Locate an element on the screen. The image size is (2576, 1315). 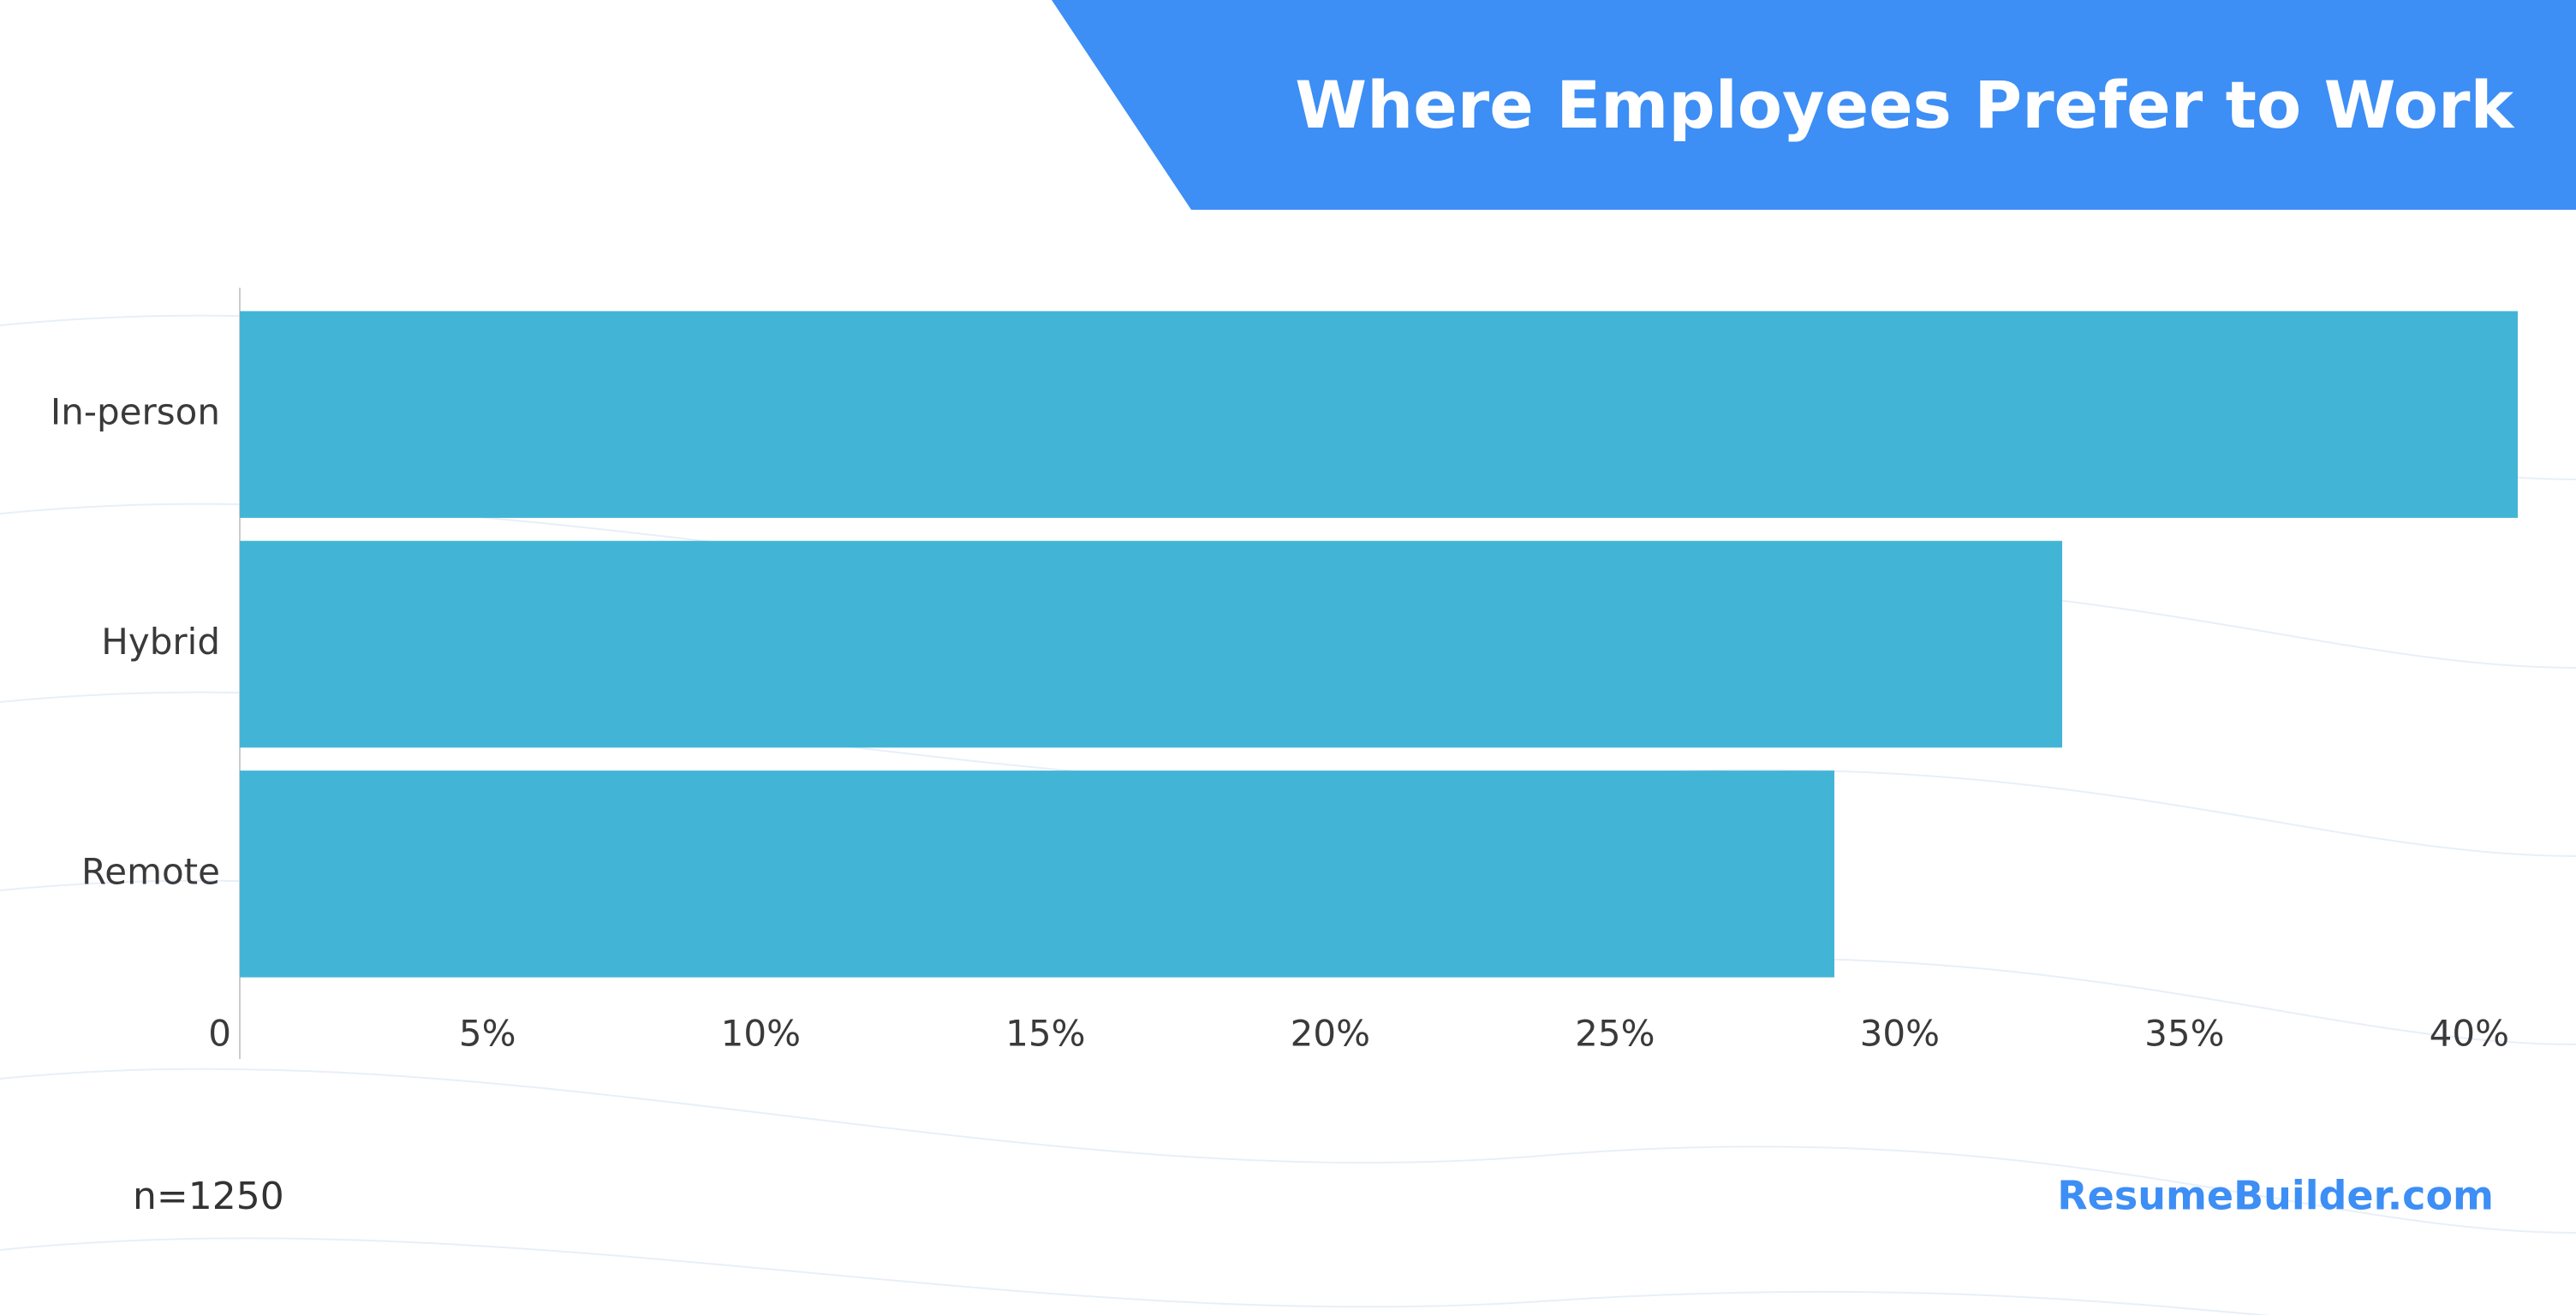
y-tick-label: Hybrid is located at coordinates (160, 642).